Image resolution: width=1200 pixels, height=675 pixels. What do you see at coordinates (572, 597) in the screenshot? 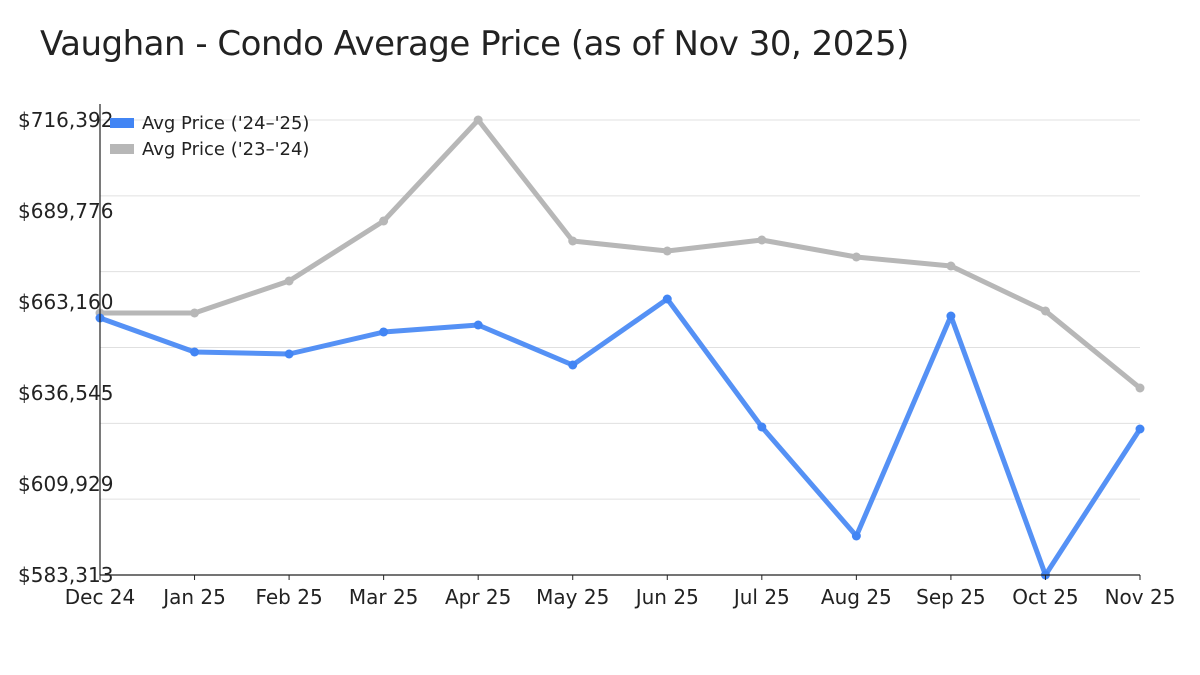
I see `x-tick-label: May 25` at bounding box center [572, 597].